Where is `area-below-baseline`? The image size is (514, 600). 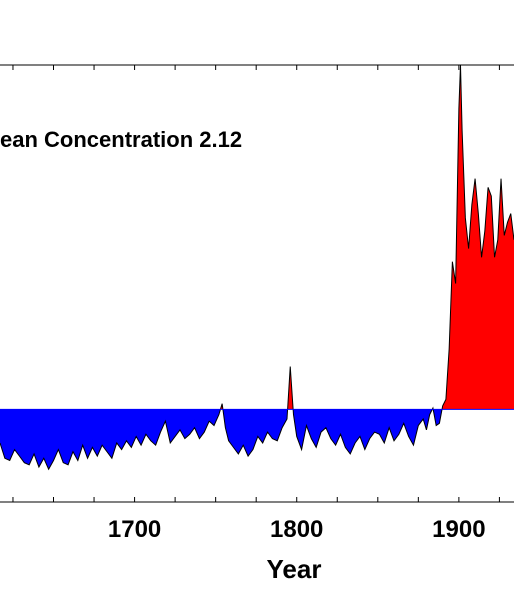
area-below-baseline is located at coordinates (257, 439).